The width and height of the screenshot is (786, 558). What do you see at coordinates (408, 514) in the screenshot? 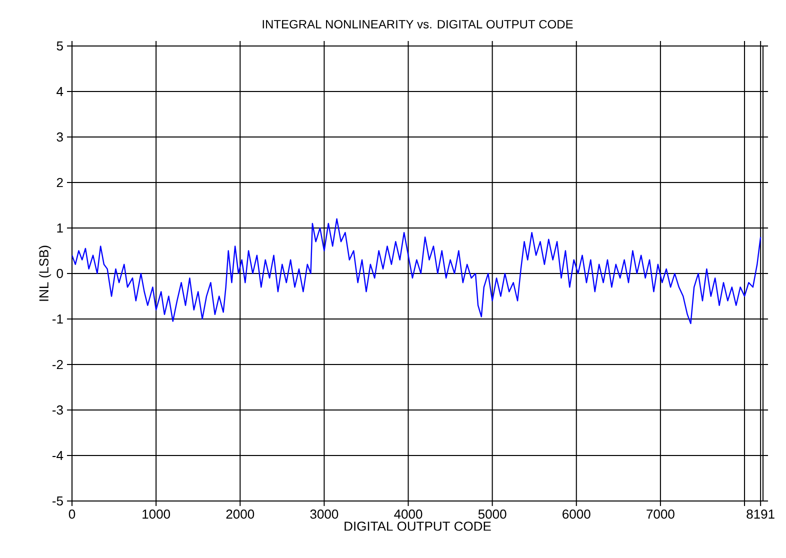
I see `x-tick-label: 4000` at bounding box center [408, 514].